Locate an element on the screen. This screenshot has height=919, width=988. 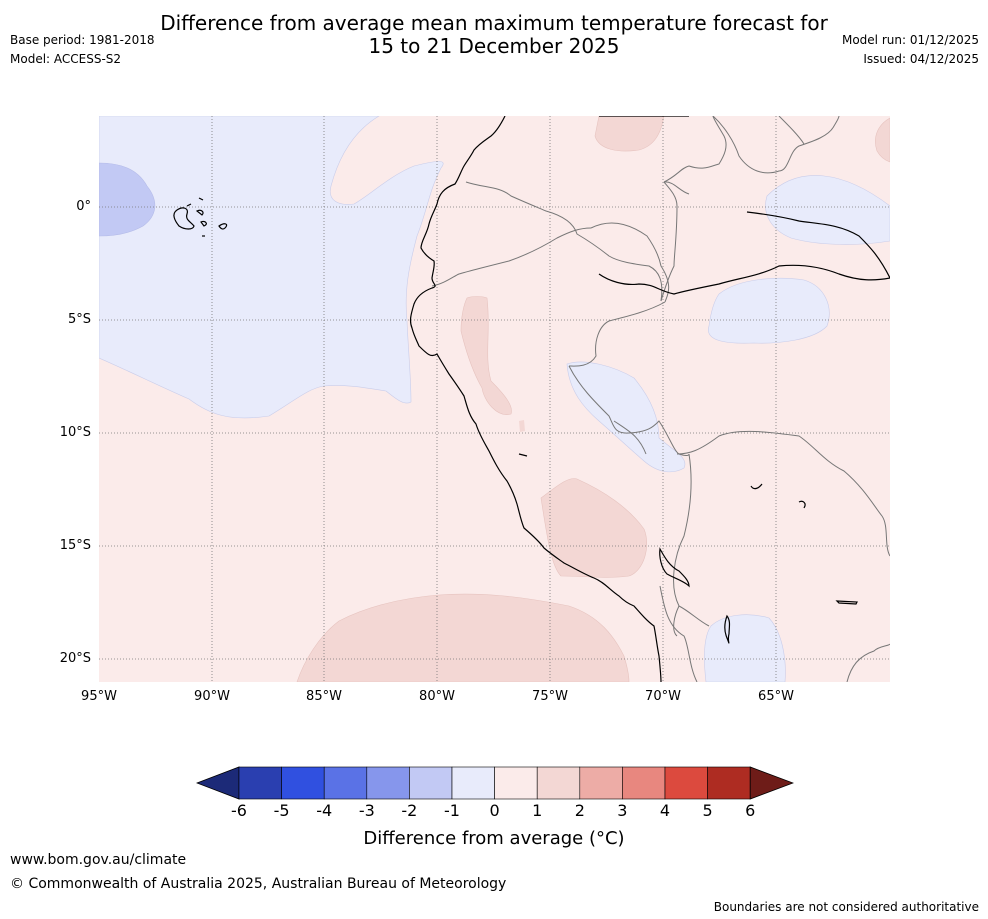
lat-label-15s: 15°S is located at coordinates (75, 545).